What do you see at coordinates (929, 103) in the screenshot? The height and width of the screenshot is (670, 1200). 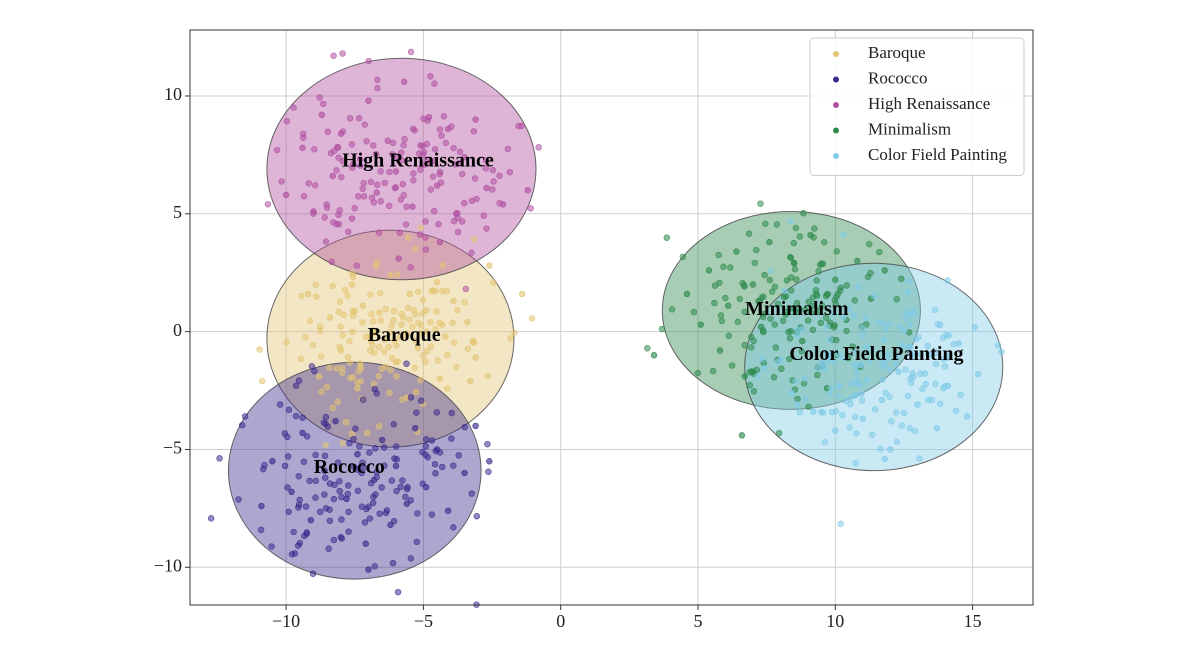 I see `legend-label-high-renaissance: High Renaissance` at bounding box center [929, 103].